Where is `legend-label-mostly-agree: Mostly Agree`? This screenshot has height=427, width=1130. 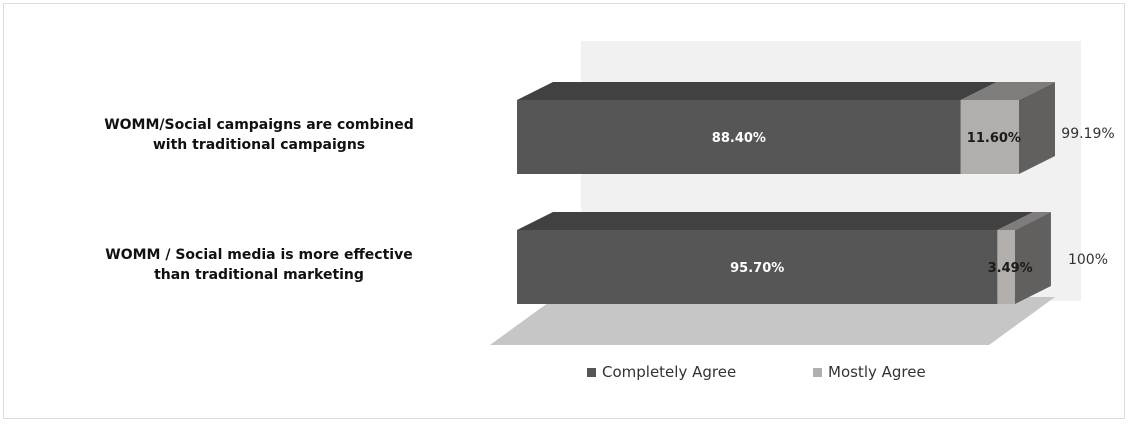
legend-label-mostly-agree: Mostly Agree is located at coordinates (877, 372).